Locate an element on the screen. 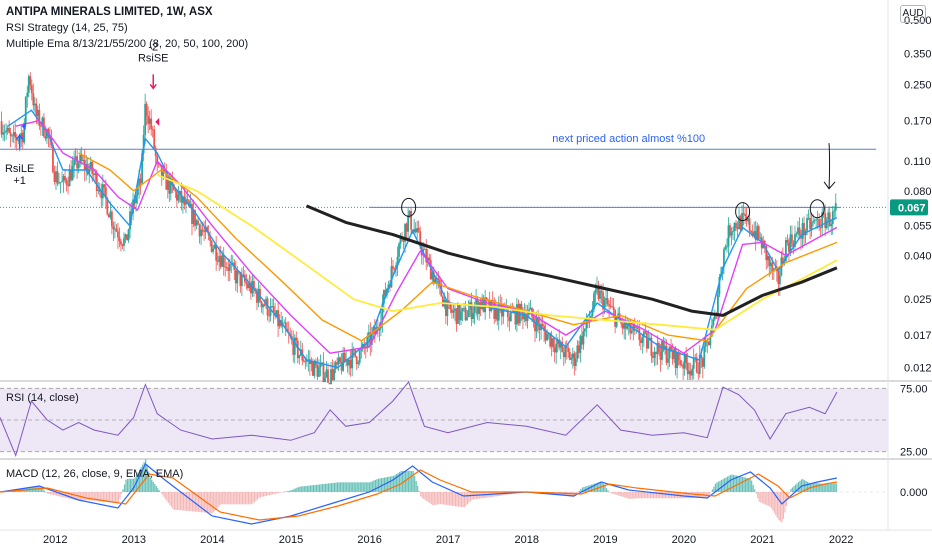  currency-button: AUD is located at coordinates (913, 14).